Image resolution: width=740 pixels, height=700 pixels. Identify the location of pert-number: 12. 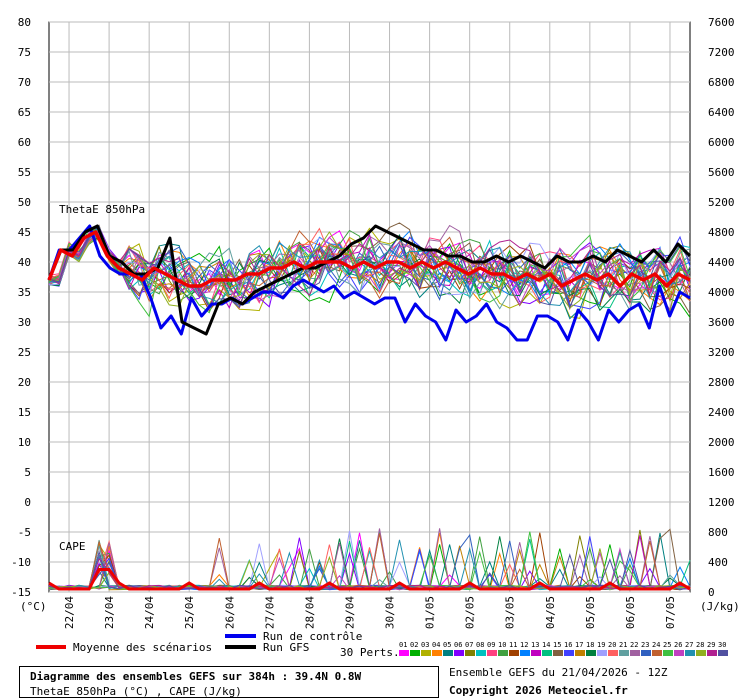
(524, 645).